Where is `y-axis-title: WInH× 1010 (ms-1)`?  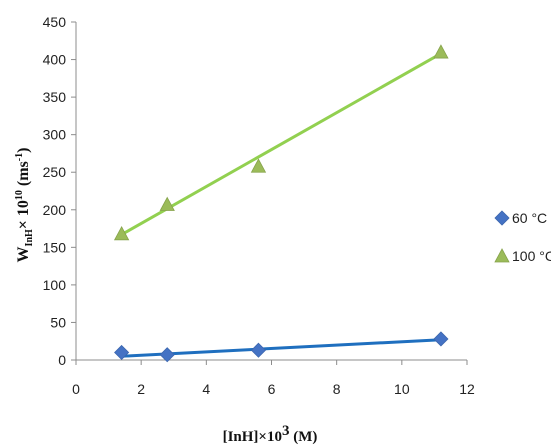
y-axis-title: WInH× 1010 (ms-1) is located at coordinates (24, 205).